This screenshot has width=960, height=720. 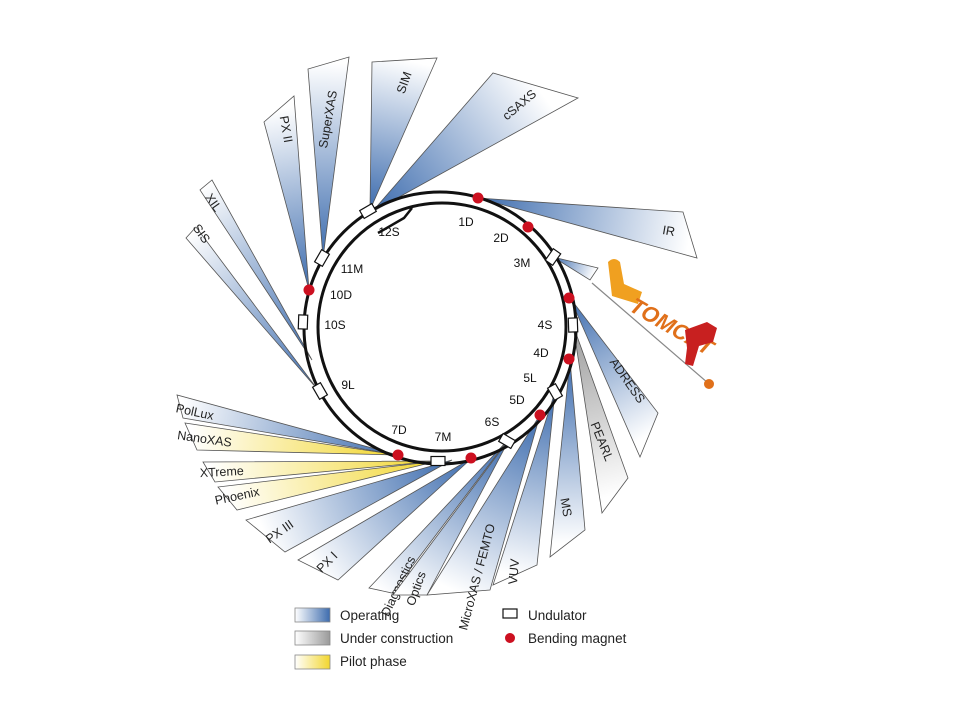 What do you see at coordinates (517, 400) in the screenshot?
I see `ring-section-label: 5D` at bounding box center [517, 400].